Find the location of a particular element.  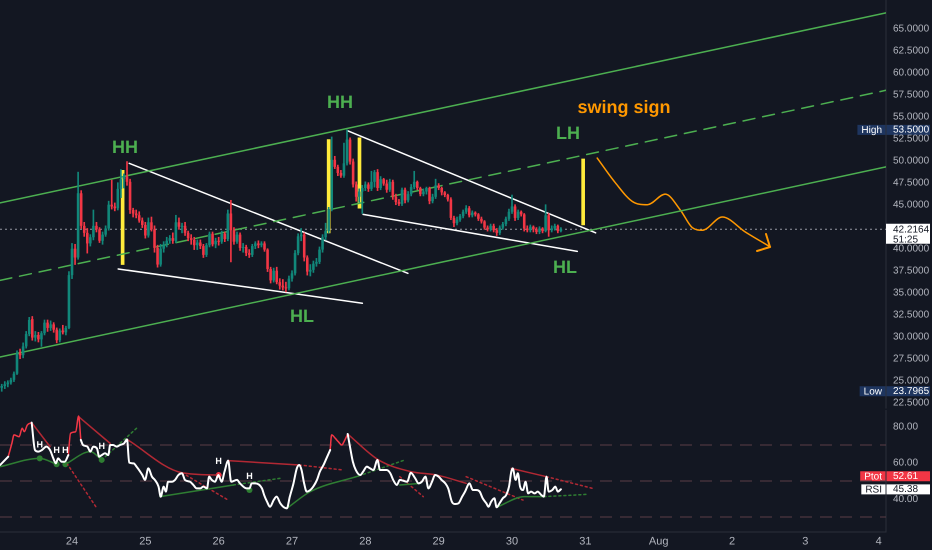

y-tick-label: 27.5000 is located at coordinates (911, 358).